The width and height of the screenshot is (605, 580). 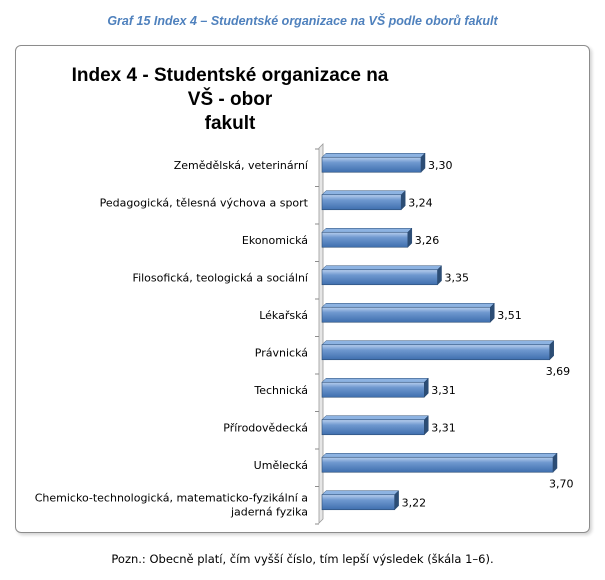 What do you see at coordinates (281, 352) in the screenshot?
I see `category-label: Právnická` at bounding box center [281, 352].